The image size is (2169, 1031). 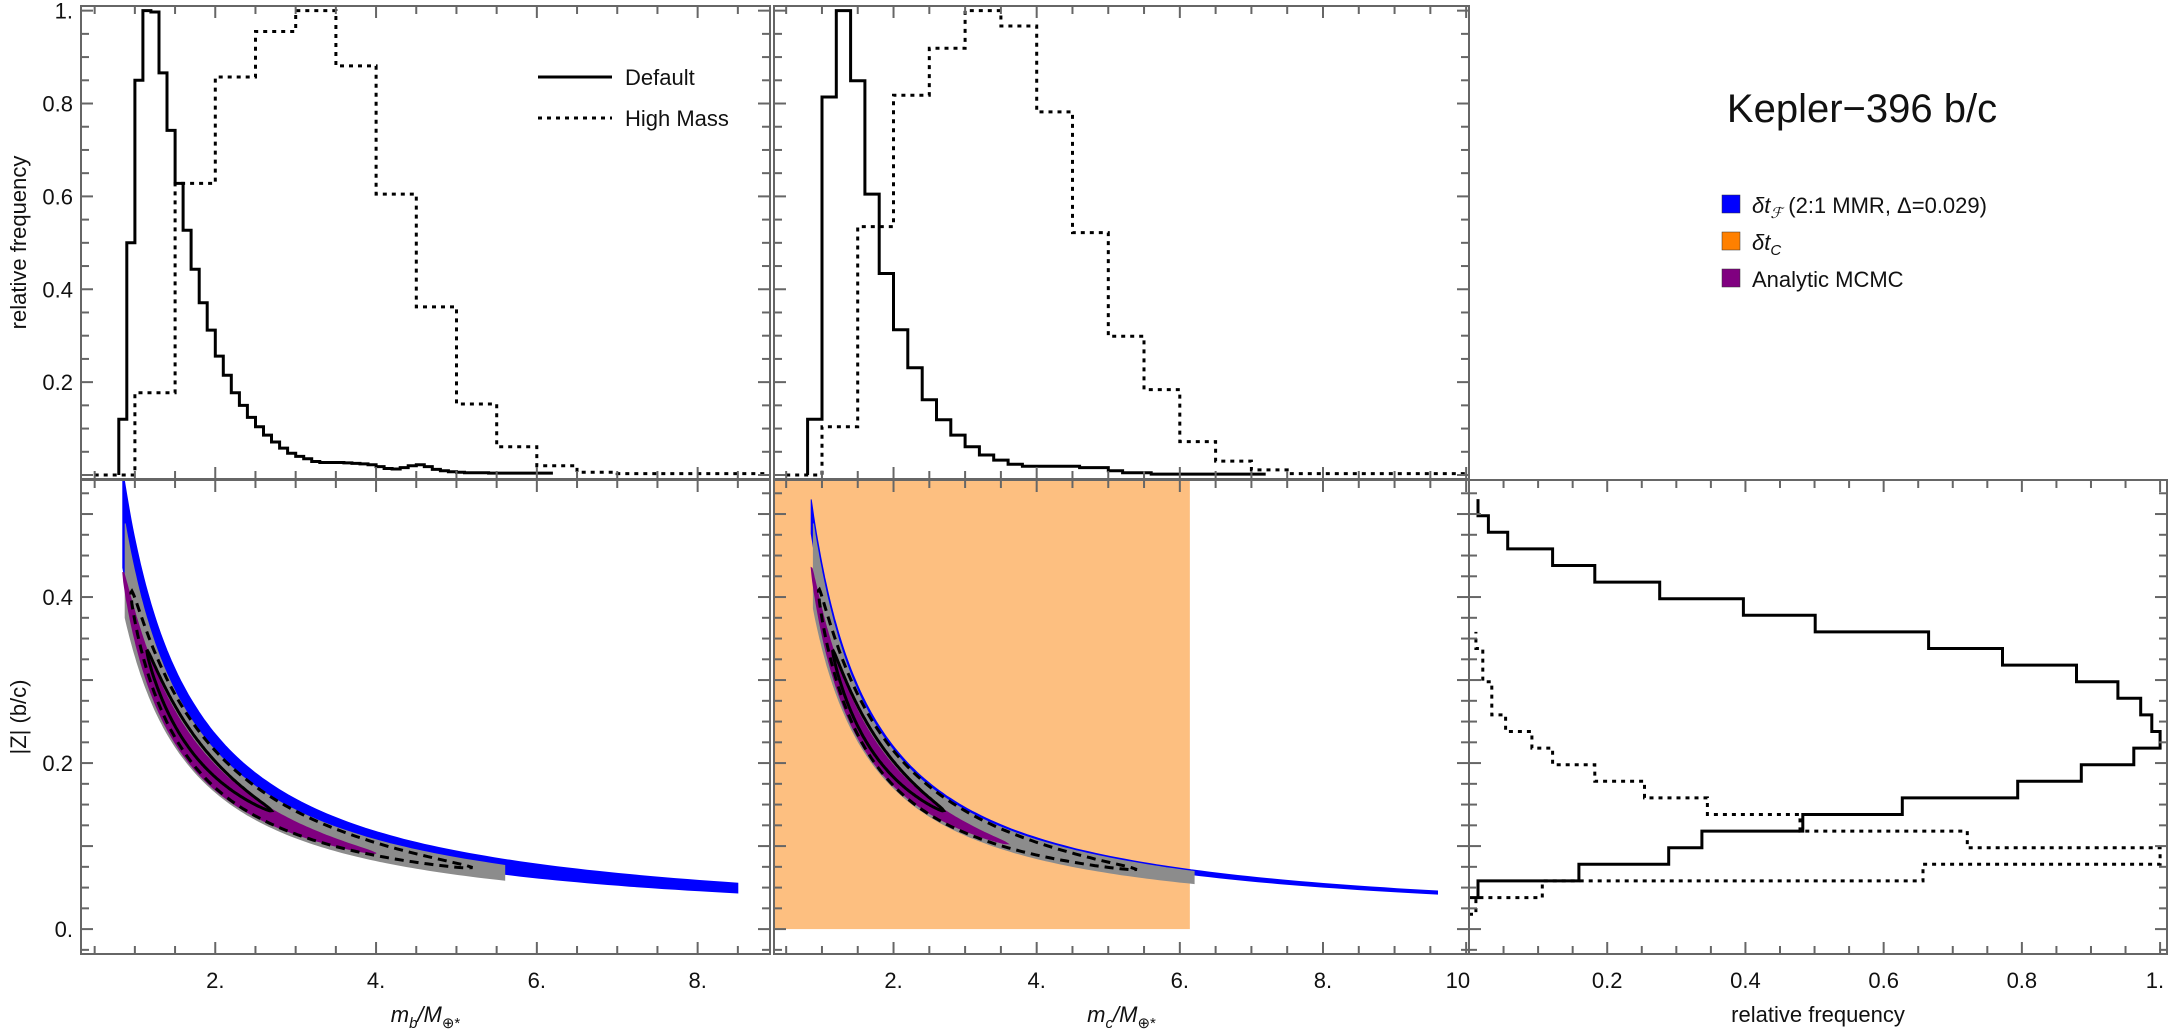 I want to click on legend-label: δtC, so click(x=1766, y=244).